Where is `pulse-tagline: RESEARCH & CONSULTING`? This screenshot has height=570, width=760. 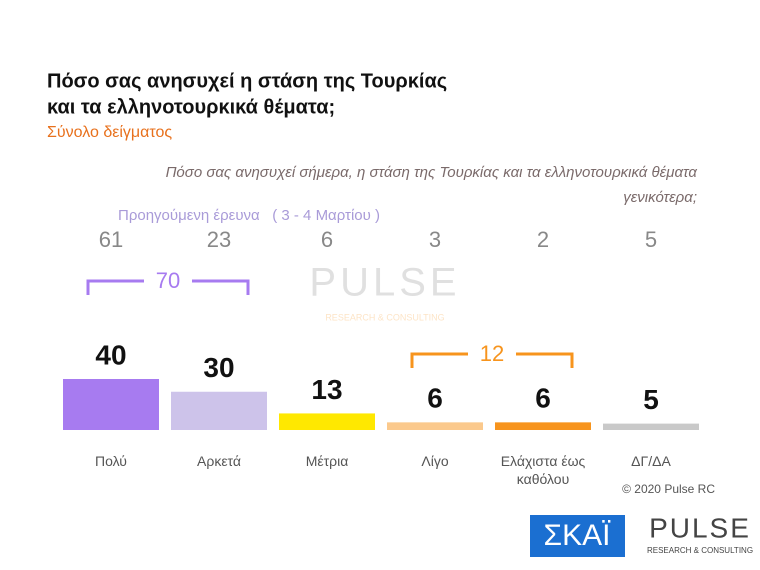
pulse-tagline: RESEARCH & CONSULTING is located at coordinates (700, 550).